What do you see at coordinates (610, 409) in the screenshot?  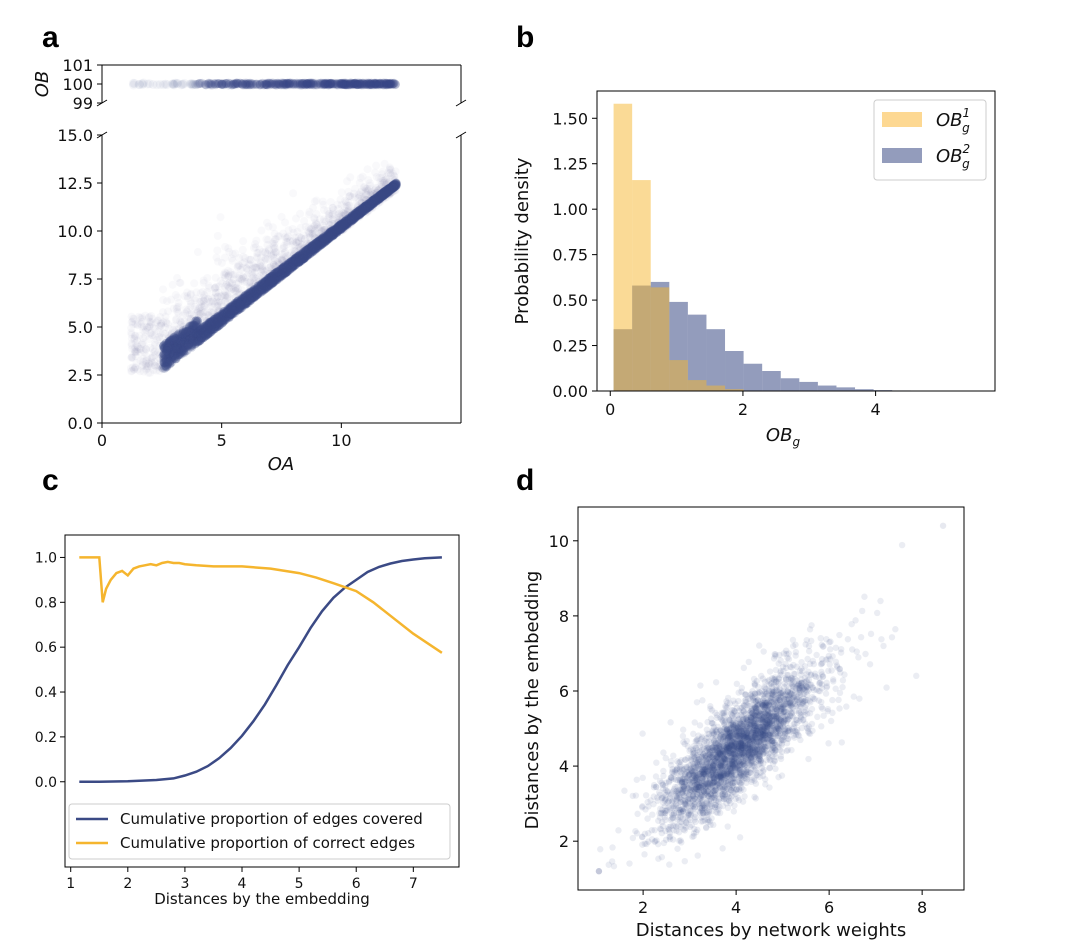 I see `x-tick-label: 0` at bounding box center [610, 409].